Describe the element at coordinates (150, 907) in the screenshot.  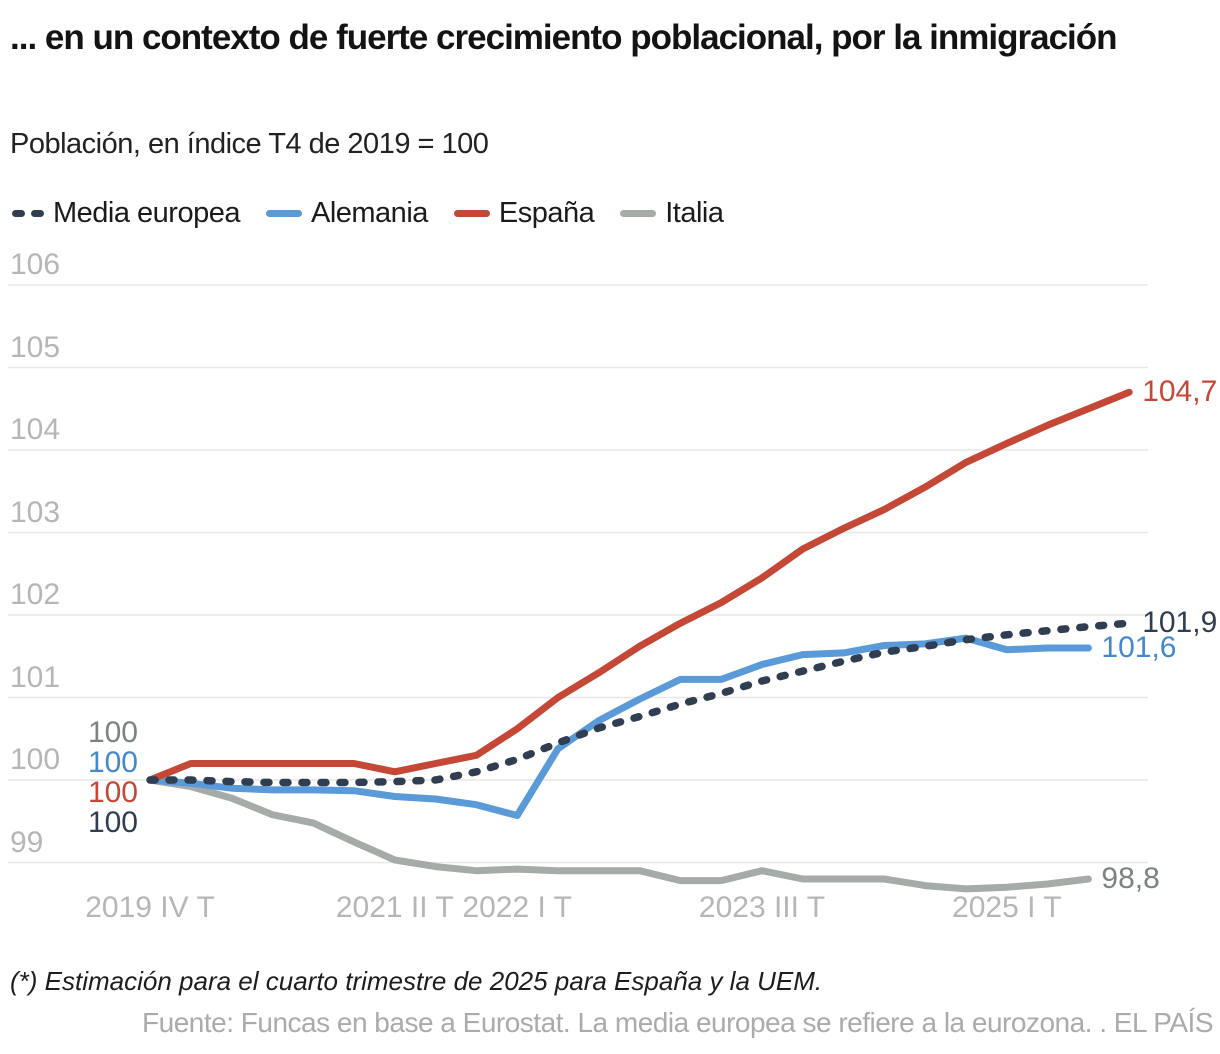
I see `x-axis-tick-2019-iv-t: 2019 IV T` at that location.